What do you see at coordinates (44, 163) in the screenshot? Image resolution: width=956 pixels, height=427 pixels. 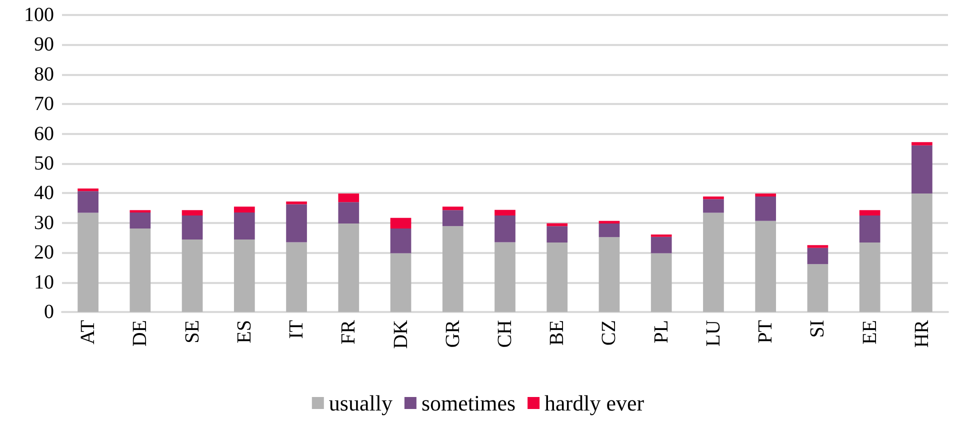 I see `y-tick-label: 50` at bounding box center [44, 163].